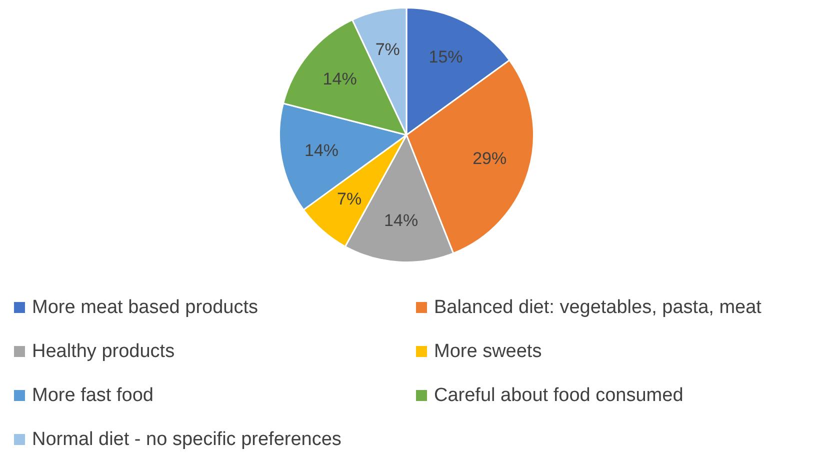  Describe the element at coordinates (93, 395) in the screenshot. I see `legend-label: More fast food` at that location.